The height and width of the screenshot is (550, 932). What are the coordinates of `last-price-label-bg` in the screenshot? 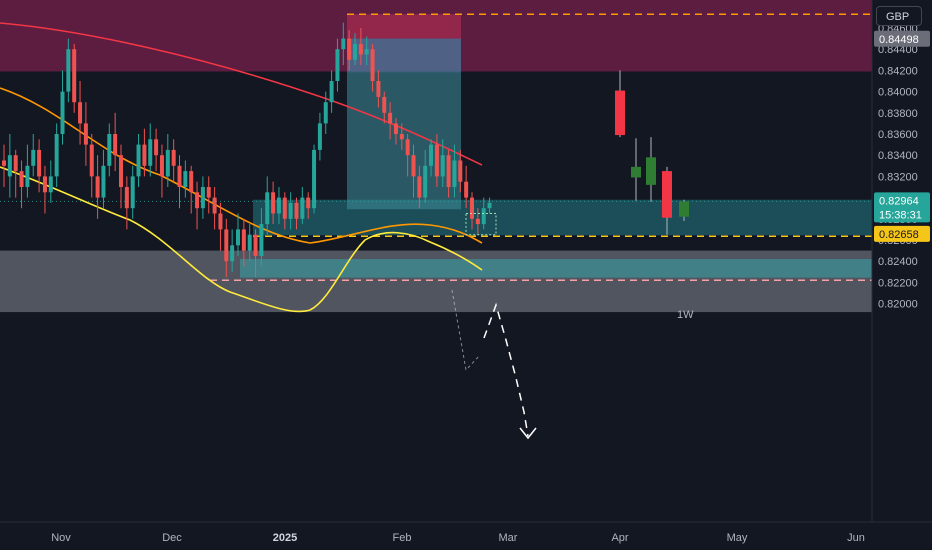 It's located at (902, 207).